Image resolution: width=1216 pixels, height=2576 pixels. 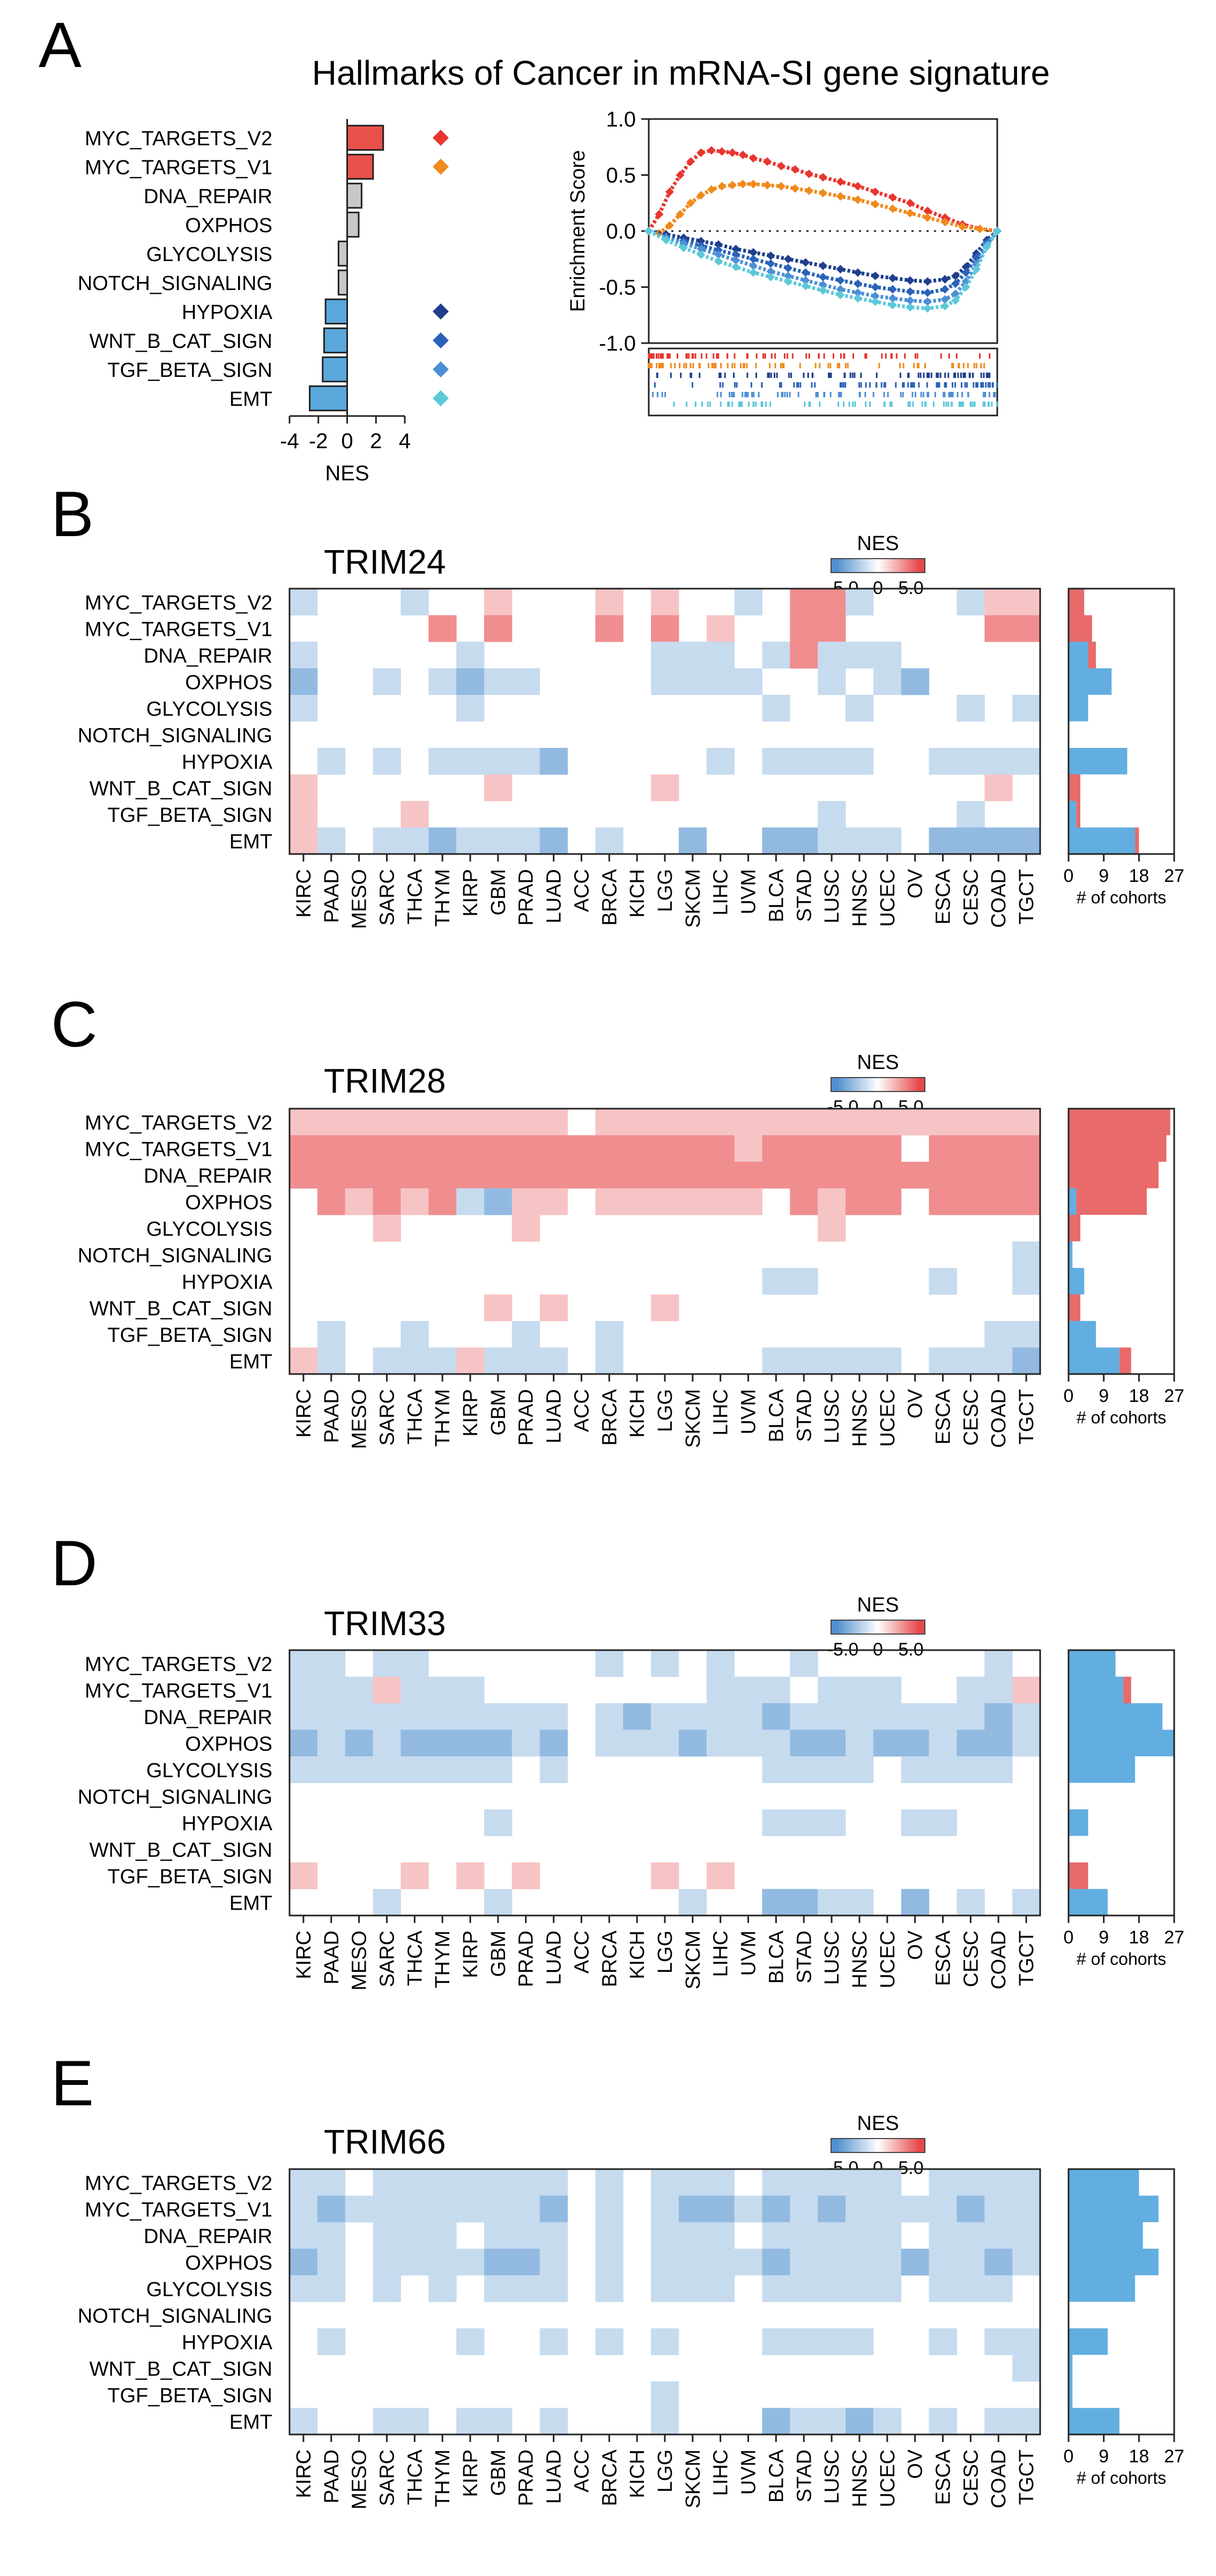 What do you see at coordinates (617, 343) in the screenshot?
I see `y-tick-label: -1.0` at bounding box center [617, 343].